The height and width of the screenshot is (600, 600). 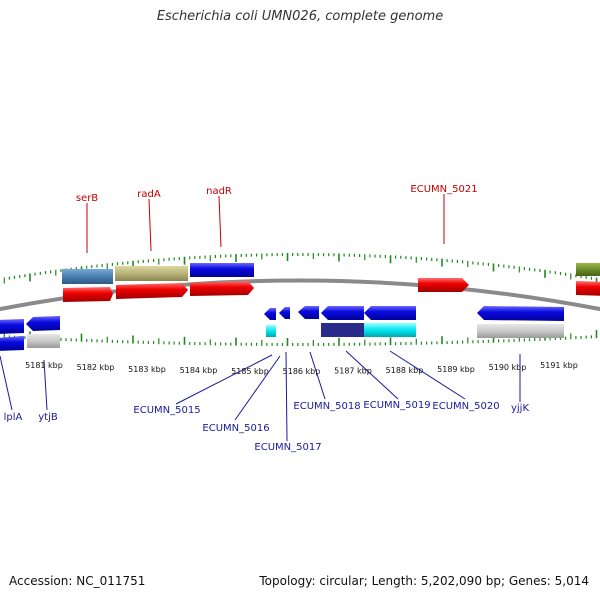 I want to click on tick-label: 5183 kbp, so click(x=147, y=369).